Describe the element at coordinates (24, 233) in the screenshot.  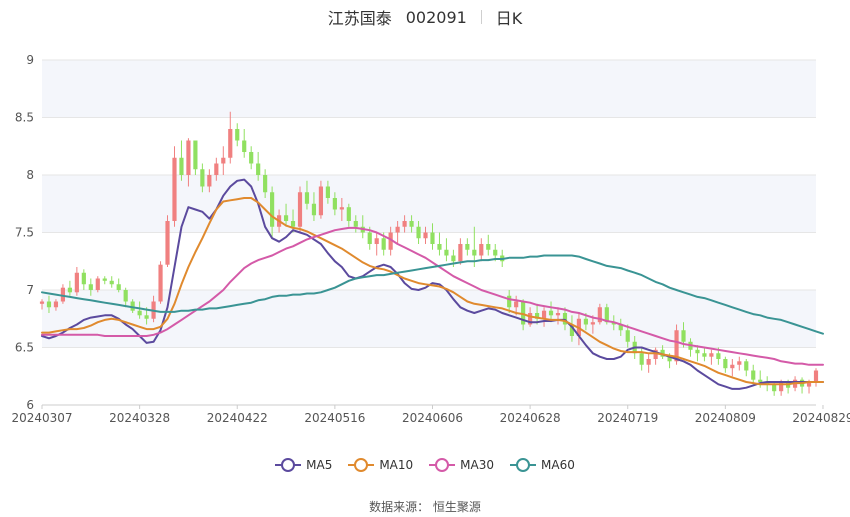
I see `y-tick-label: 7.5` at that location.